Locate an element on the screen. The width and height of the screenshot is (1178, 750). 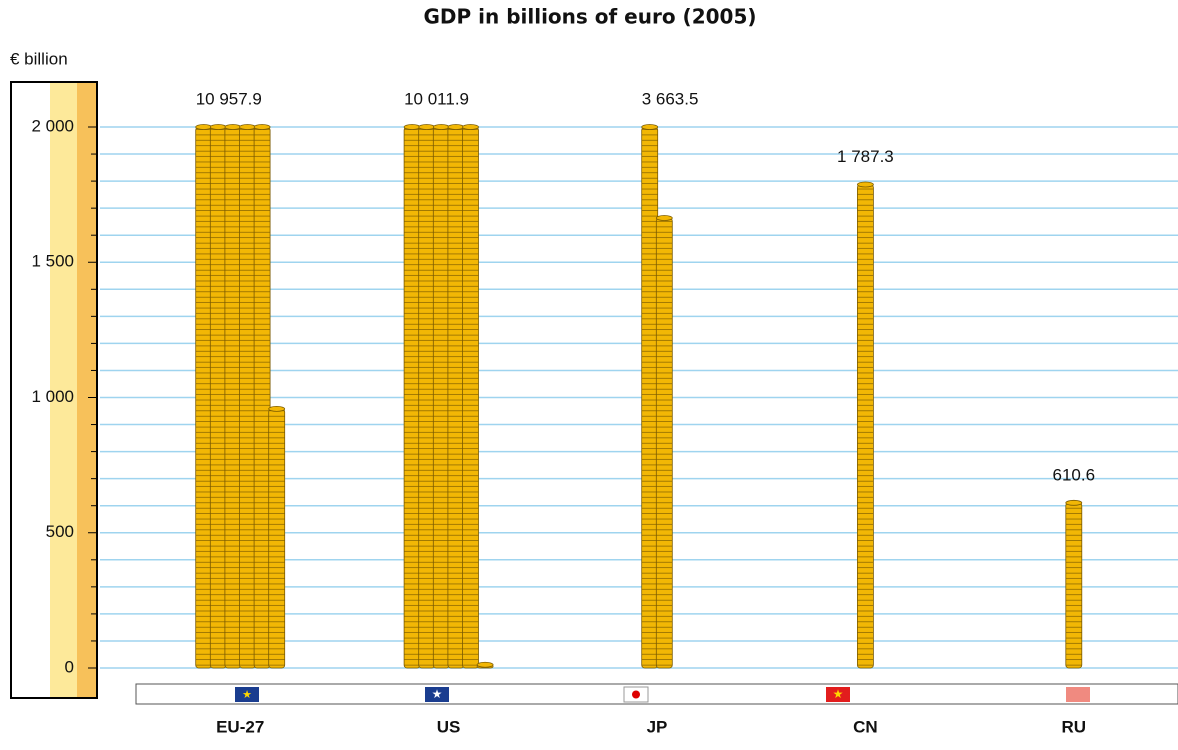
flag-strip is located at coordinates (656, 694).